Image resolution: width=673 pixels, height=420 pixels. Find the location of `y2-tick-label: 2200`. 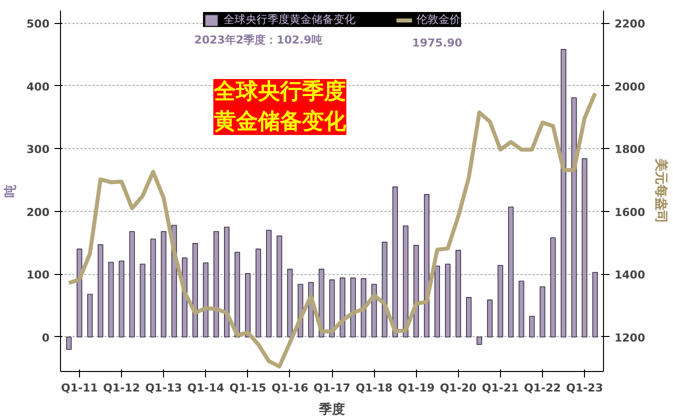

y2-tick-label: 2200 is located at coordinates (630, 24).